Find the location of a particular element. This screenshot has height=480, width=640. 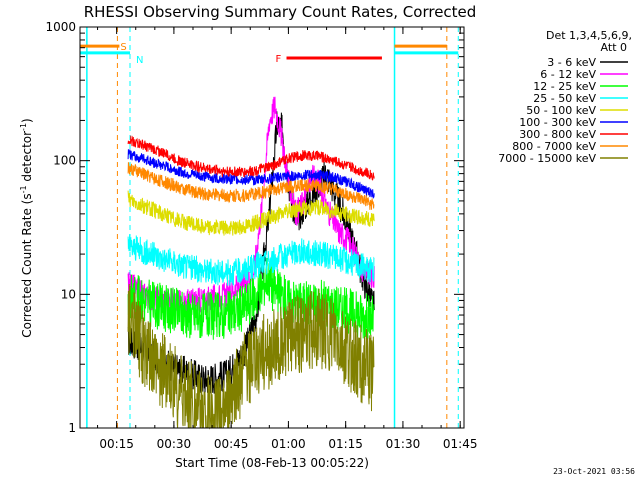

y-tick-label: 100 is located at coordinates (64, 161).